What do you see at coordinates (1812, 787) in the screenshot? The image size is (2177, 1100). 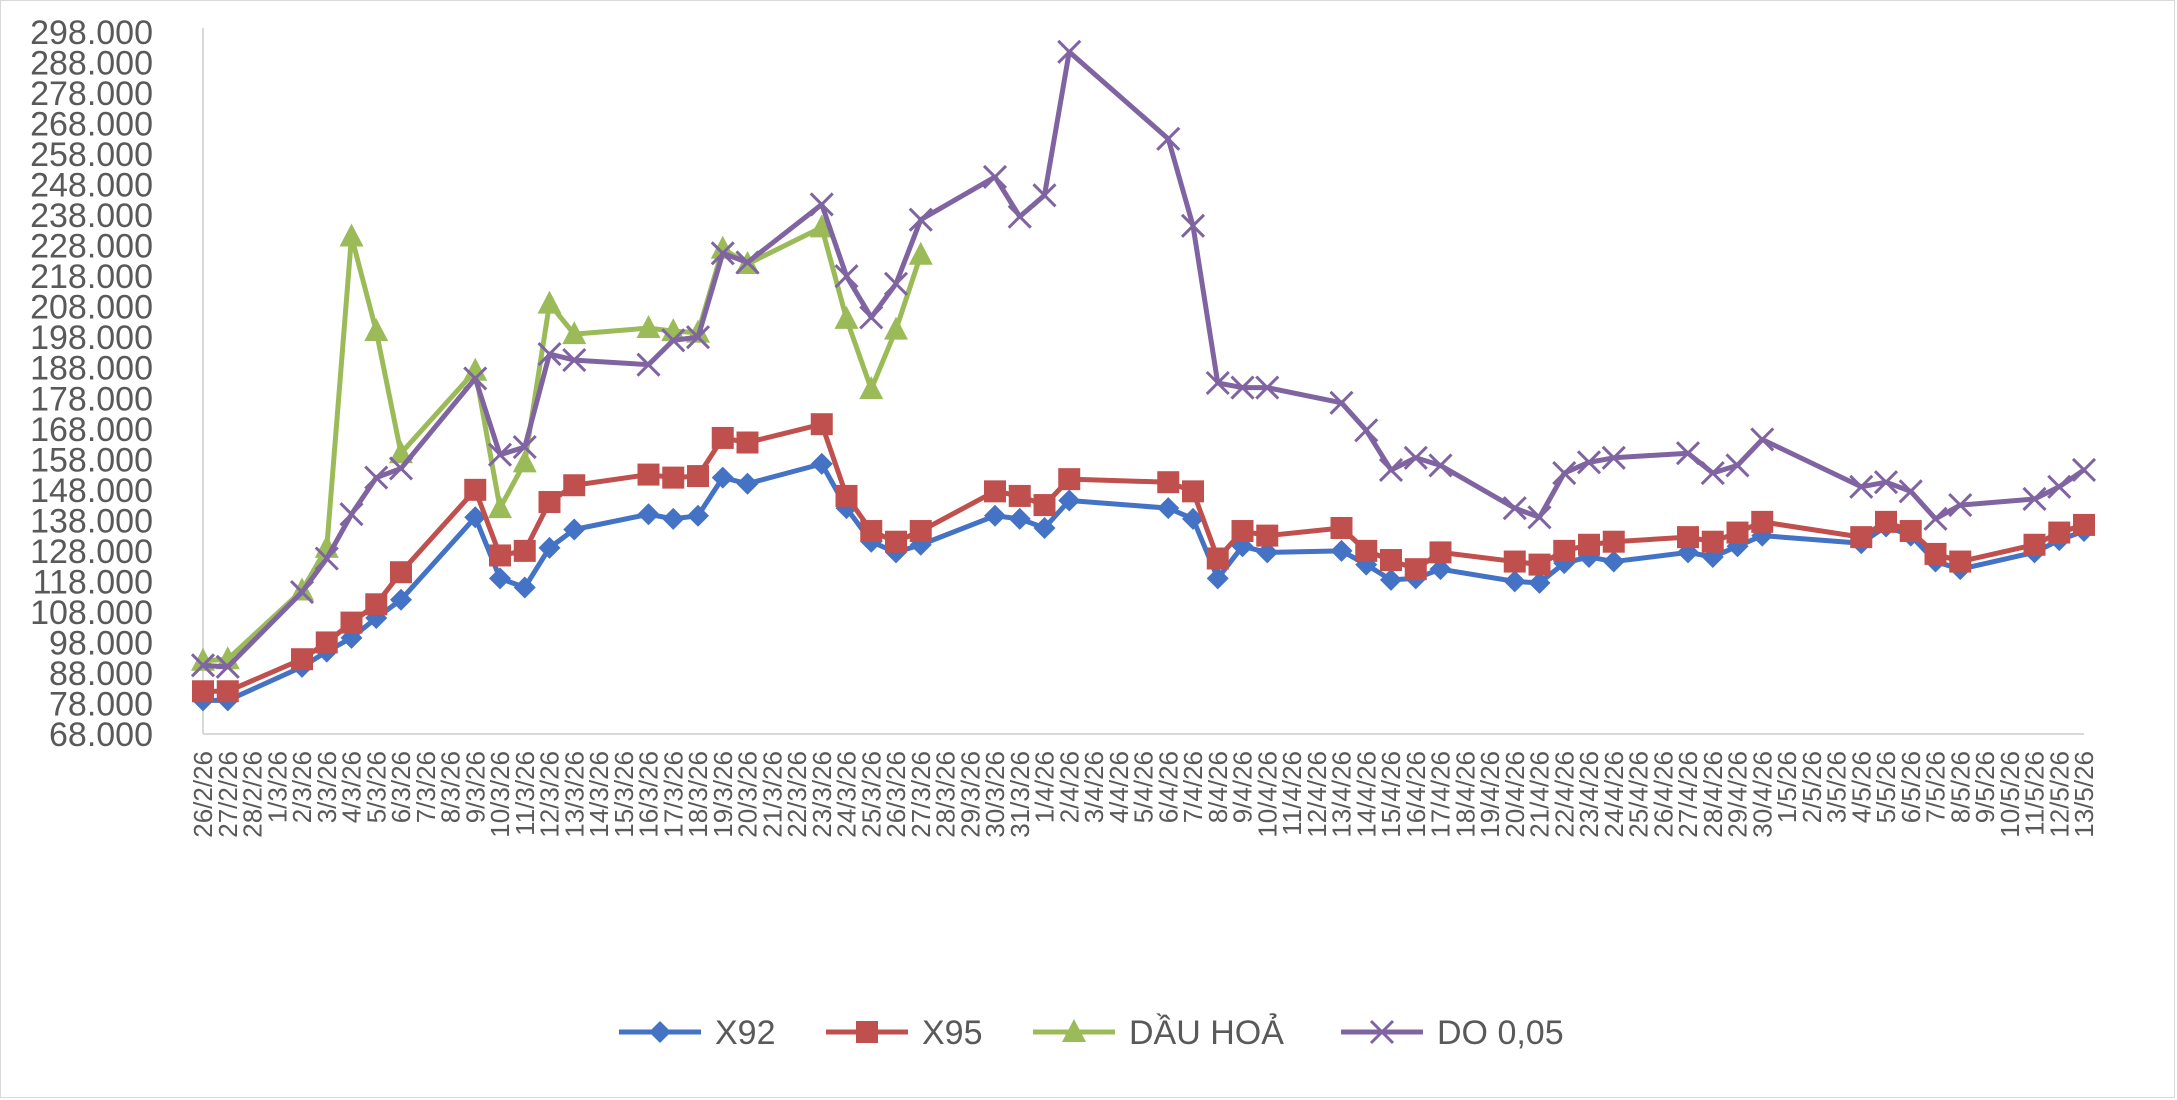 I see `x-tick-label: 2/5/26` at bounding box center [1812, 787].